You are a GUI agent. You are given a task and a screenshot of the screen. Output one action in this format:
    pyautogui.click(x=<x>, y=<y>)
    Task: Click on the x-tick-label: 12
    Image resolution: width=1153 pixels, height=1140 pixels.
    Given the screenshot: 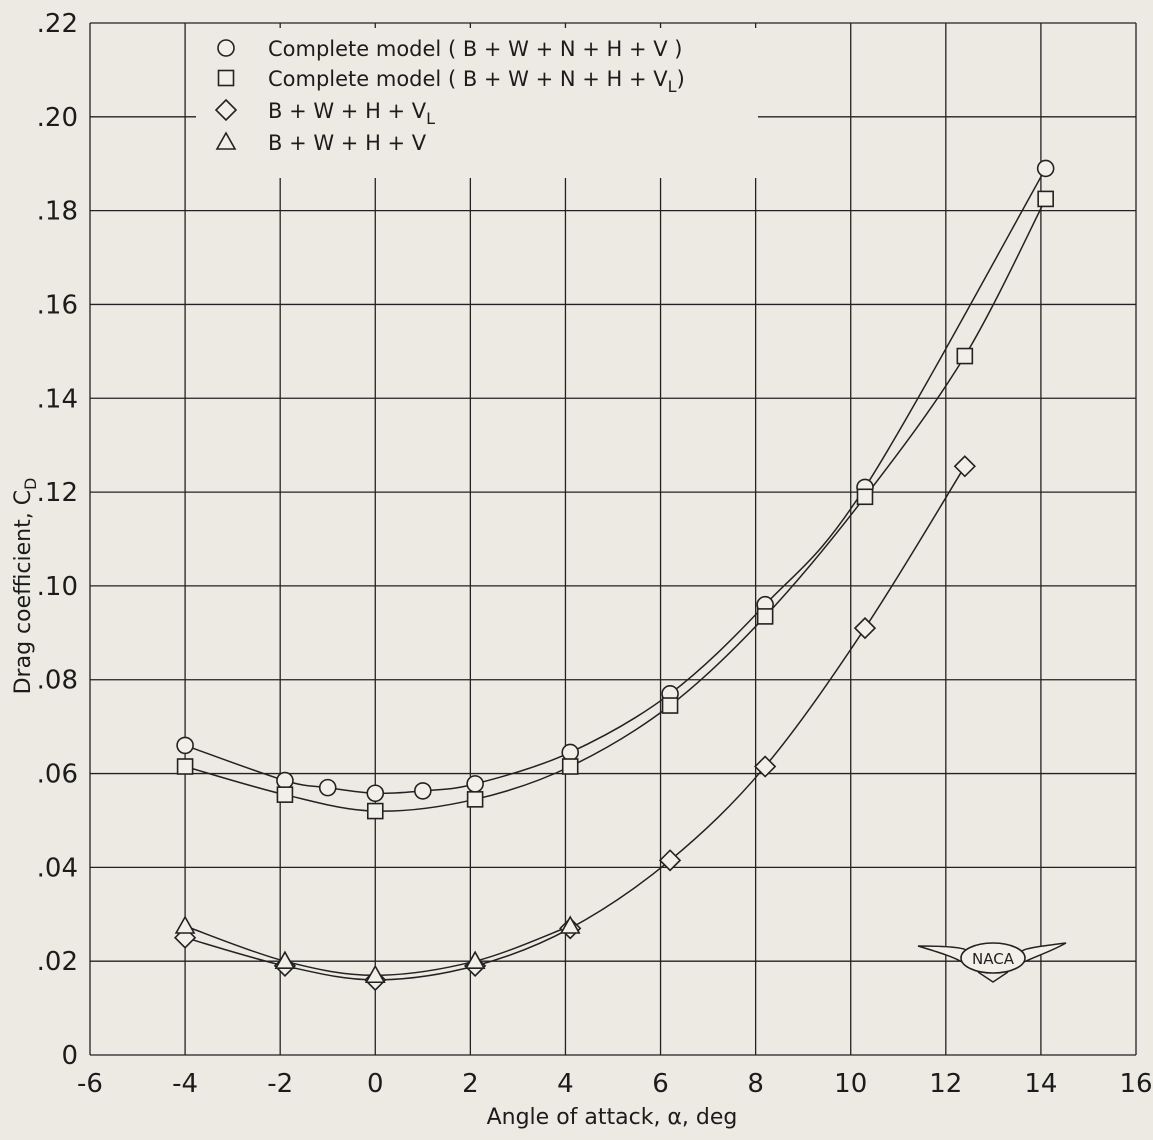 What is the action you would take?
    pyautogui.click(x=945, y=1084)
    